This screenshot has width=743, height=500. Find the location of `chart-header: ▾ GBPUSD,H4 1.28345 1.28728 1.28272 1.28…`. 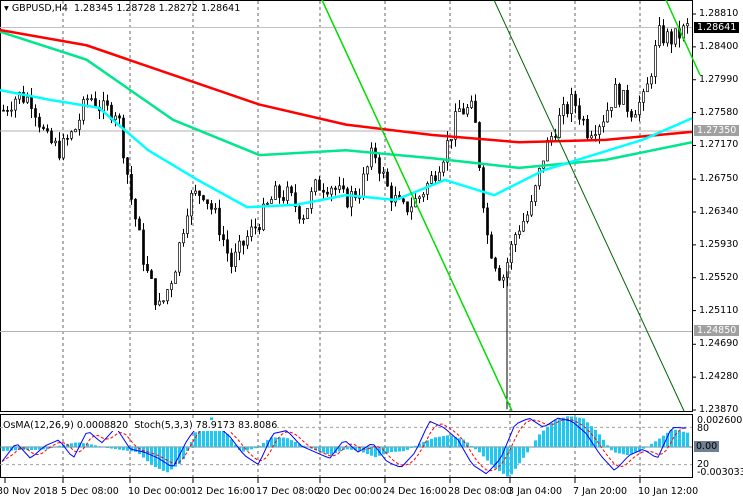

chart-header: ▾ GBPUSD,H4 1.28345 1.28728 1.28272 1.28… is located at coordinates (122, 8).